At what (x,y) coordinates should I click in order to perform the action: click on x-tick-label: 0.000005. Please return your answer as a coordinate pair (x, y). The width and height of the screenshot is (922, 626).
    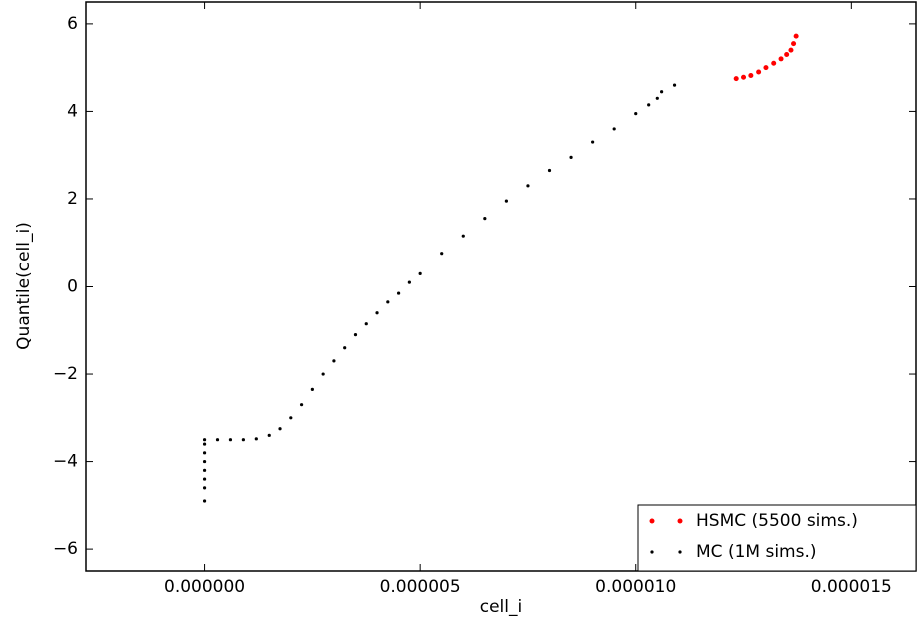
    Looking at the image, I should click on (420, 587).